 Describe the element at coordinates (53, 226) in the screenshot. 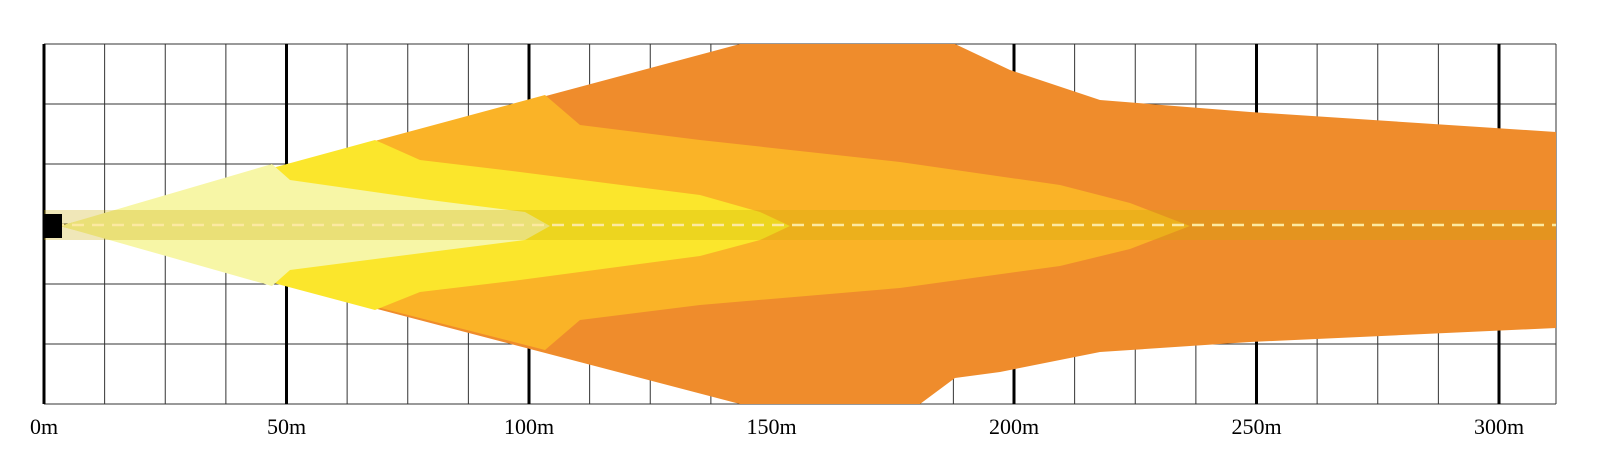

I see `lamp-marker` at that location.